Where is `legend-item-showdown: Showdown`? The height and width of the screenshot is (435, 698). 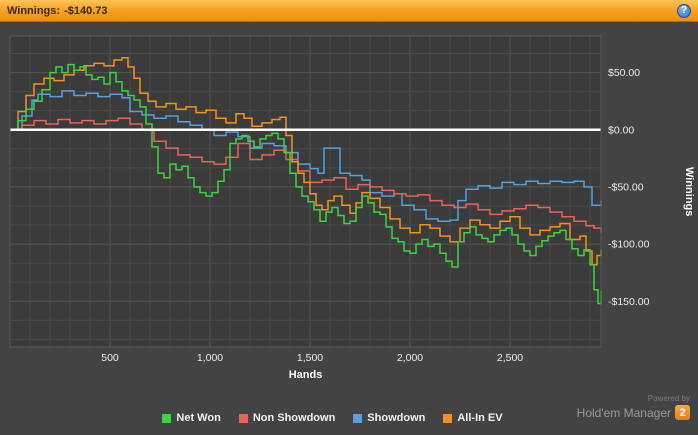
legend-item-showdown: Showdown is located at coordinates (389, 418).